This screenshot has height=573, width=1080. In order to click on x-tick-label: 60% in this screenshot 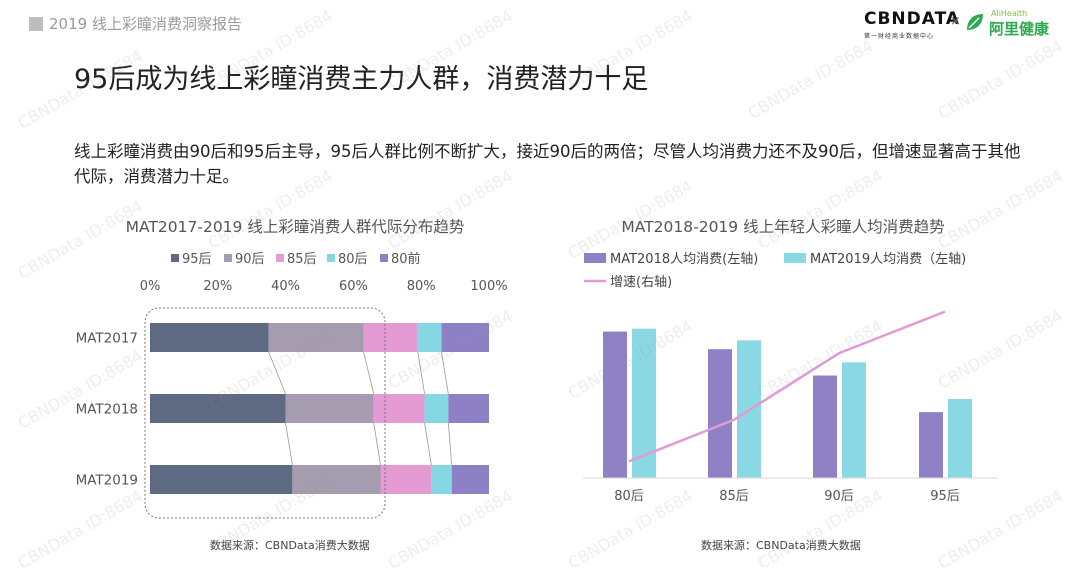, I will do `click(353, 286)`.